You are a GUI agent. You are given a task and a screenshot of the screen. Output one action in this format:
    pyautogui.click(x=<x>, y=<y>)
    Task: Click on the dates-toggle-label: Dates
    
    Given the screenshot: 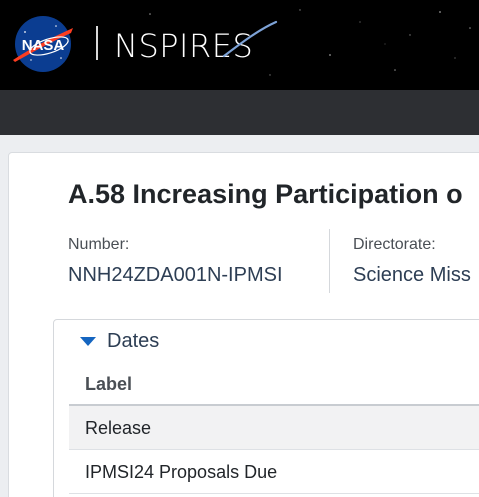 What is the action you would take?
    pyautogui.click(x=133, y=341)
    